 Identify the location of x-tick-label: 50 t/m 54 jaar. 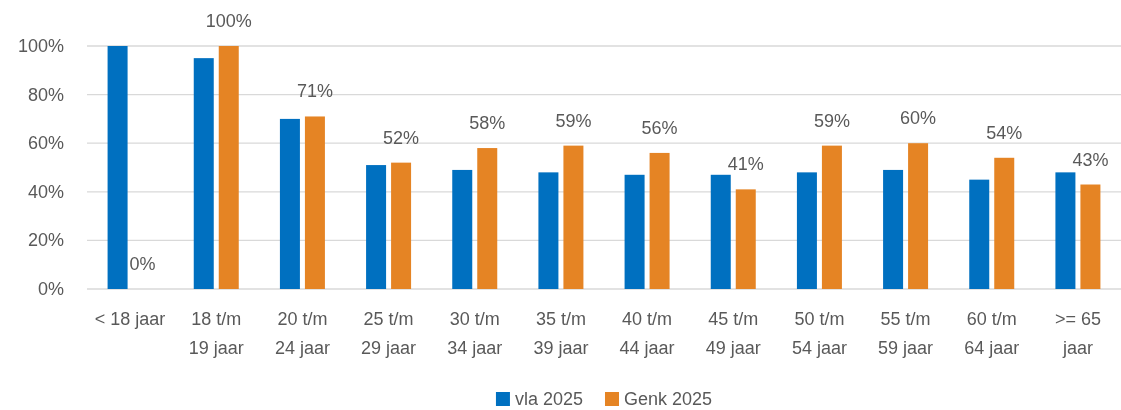
(819, 333).